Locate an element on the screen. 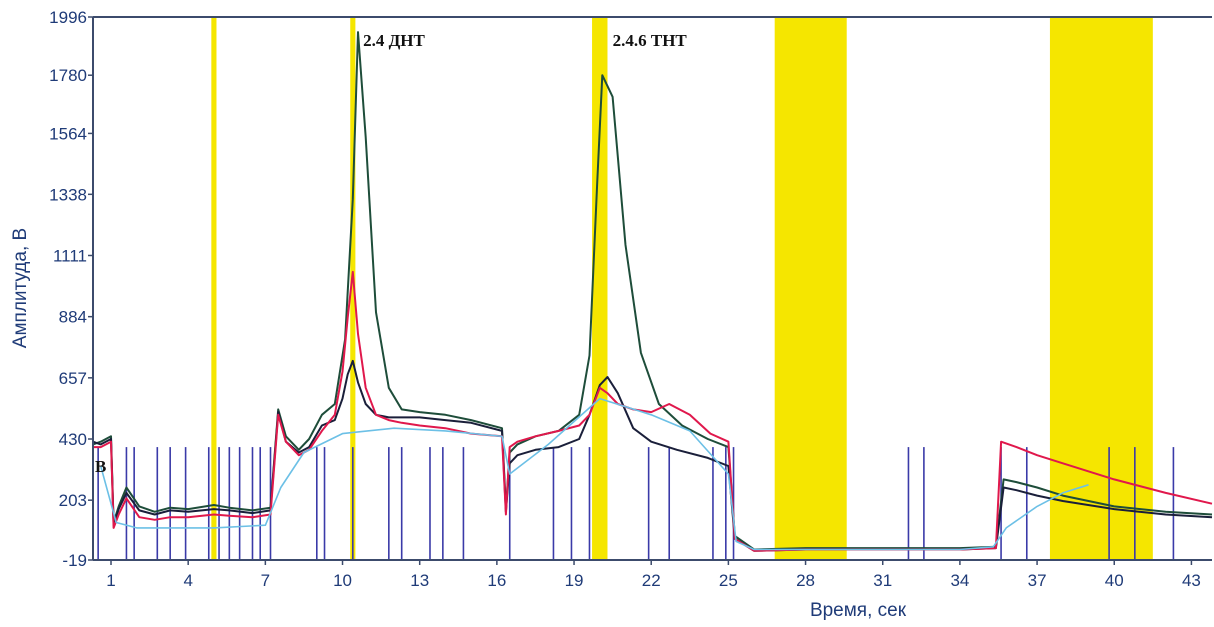  x-tick-label: 1 is located at coordinates (110, 580).